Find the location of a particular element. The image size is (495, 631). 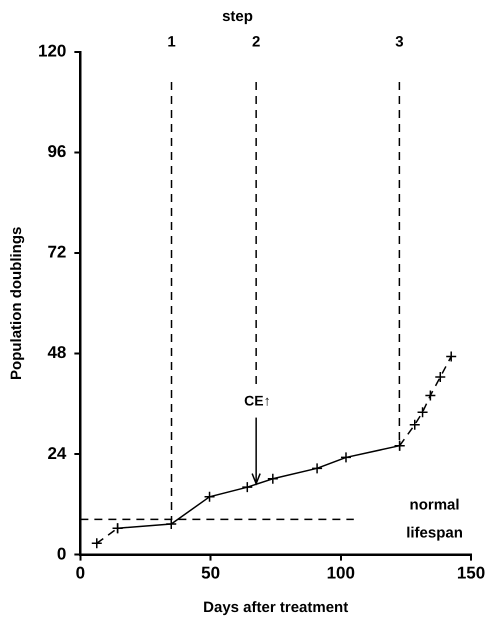

y-tick-label: 0 is located at coordinates (61, 554).